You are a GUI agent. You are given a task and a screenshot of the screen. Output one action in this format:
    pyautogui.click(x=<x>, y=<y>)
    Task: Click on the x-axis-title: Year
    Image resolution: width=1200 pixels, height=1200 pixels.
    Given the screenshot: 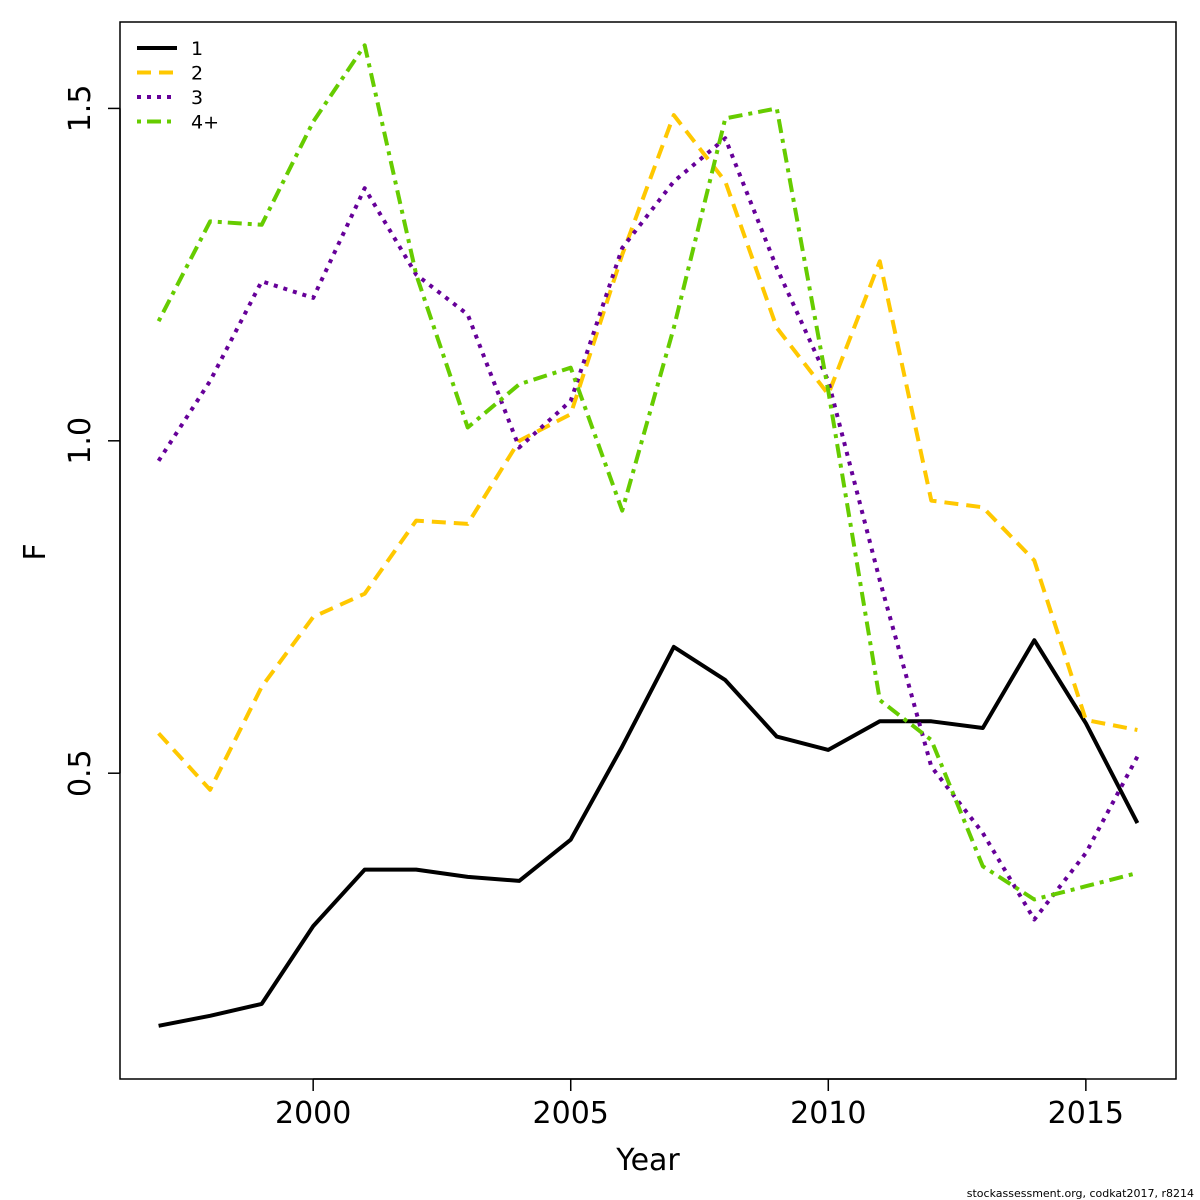 What is the action you would take?
    pyautogui.click(x=647, y=1160)
    